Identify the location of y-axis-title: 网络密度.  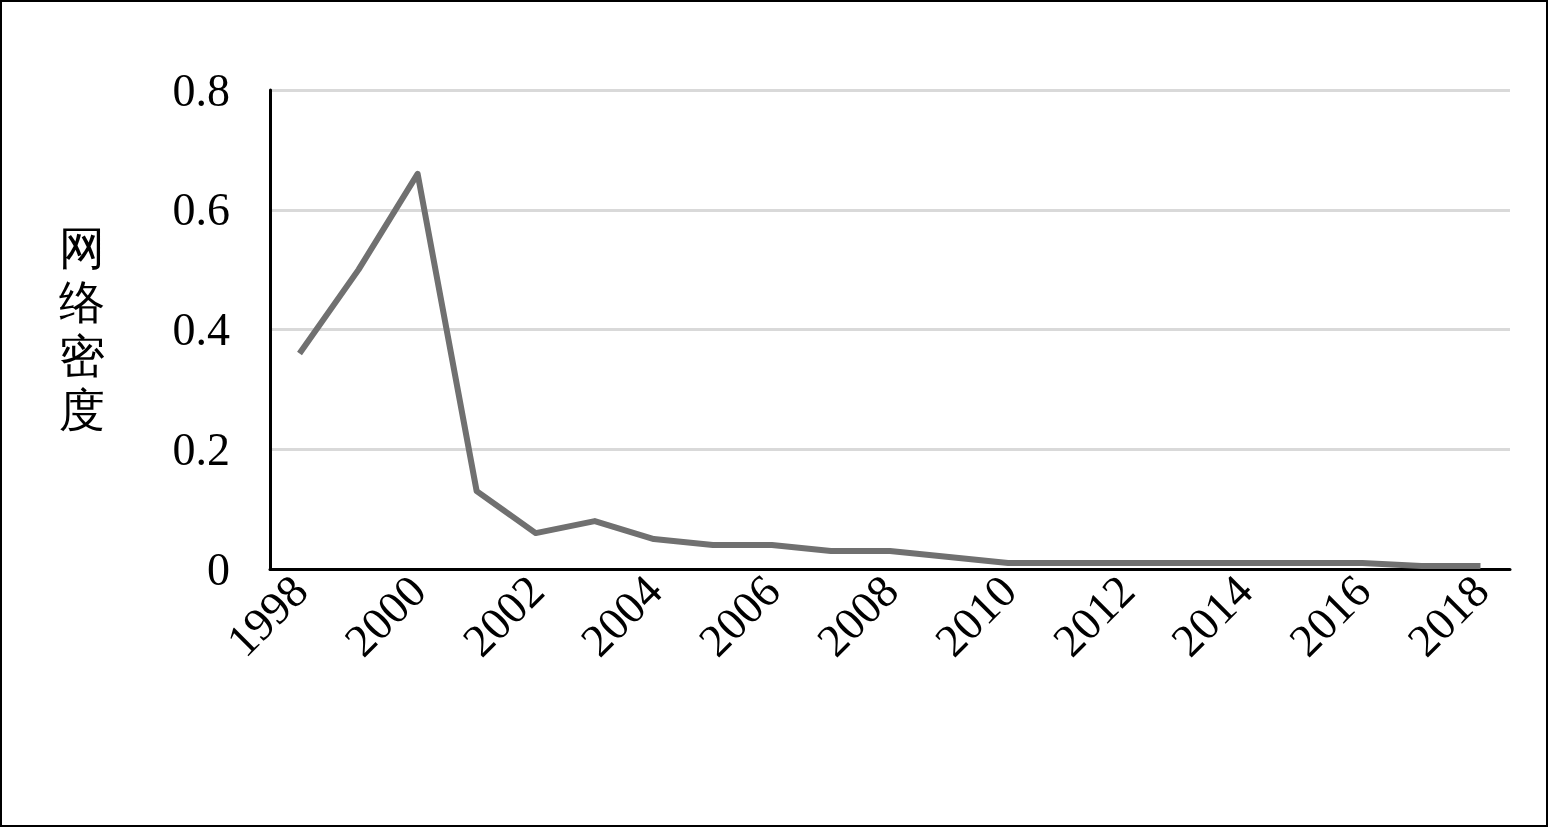
(82, 329).